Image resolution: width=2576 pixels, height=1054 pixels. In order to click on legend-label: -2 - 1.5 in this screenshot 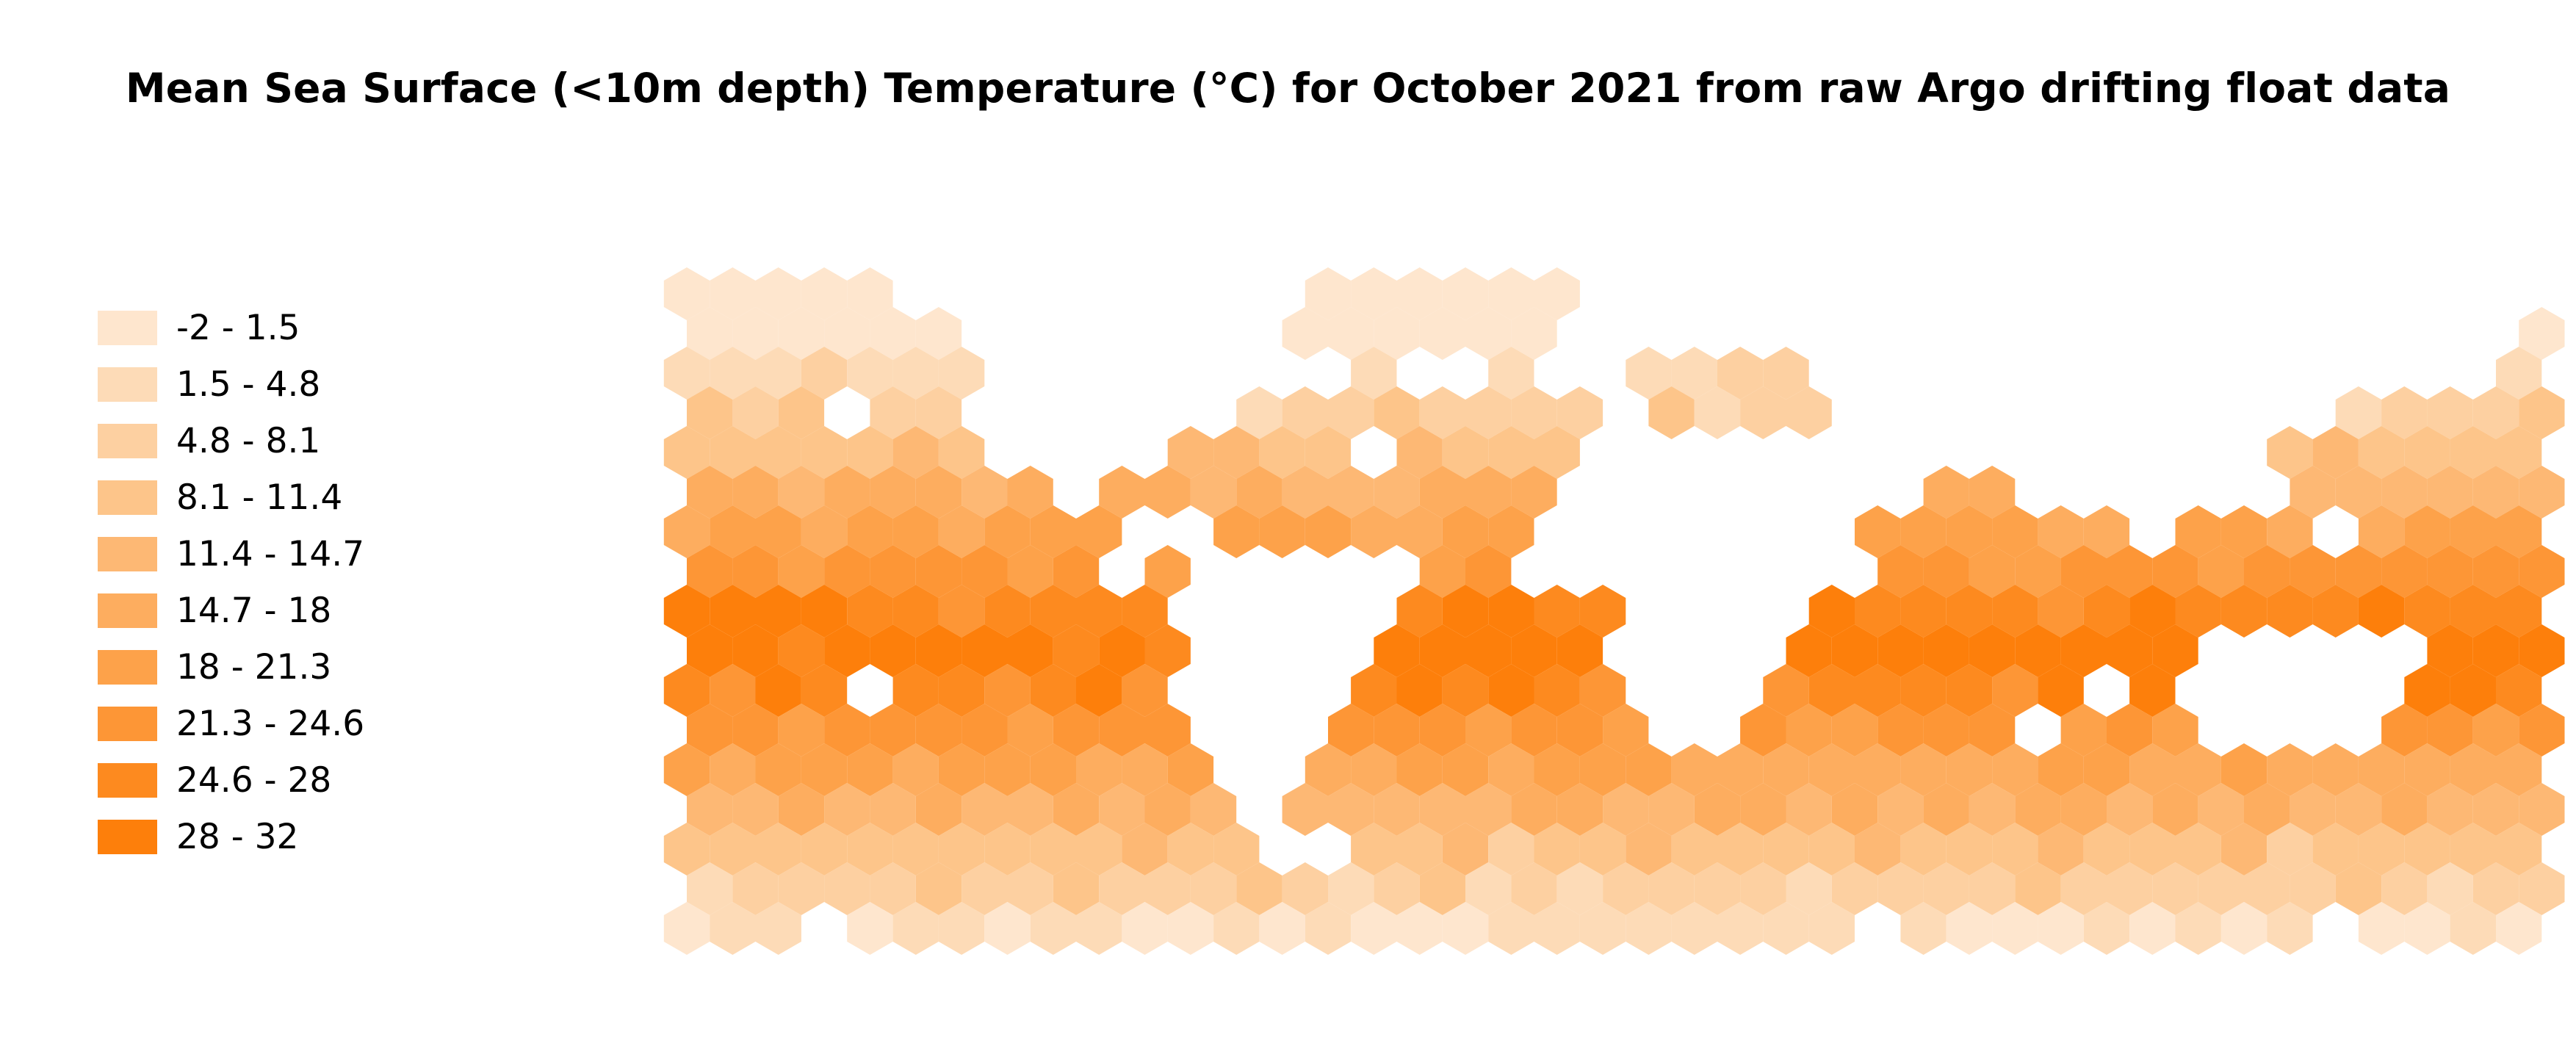, I will do `click(238, 328)`.